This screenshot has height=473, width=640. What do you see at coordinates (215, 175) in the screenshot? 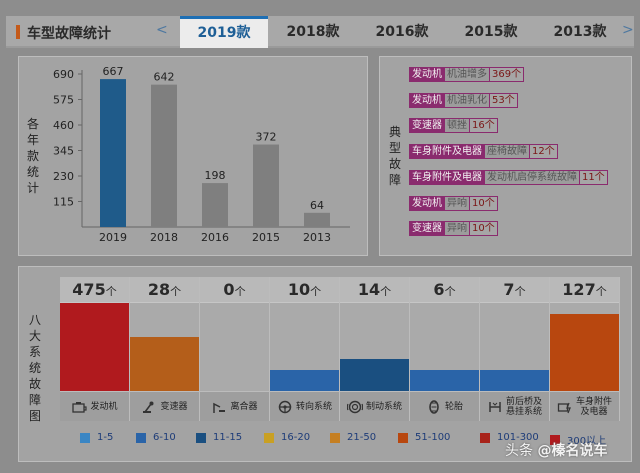
I see `bar-value-label: 198` at bounding box center [215, 175].